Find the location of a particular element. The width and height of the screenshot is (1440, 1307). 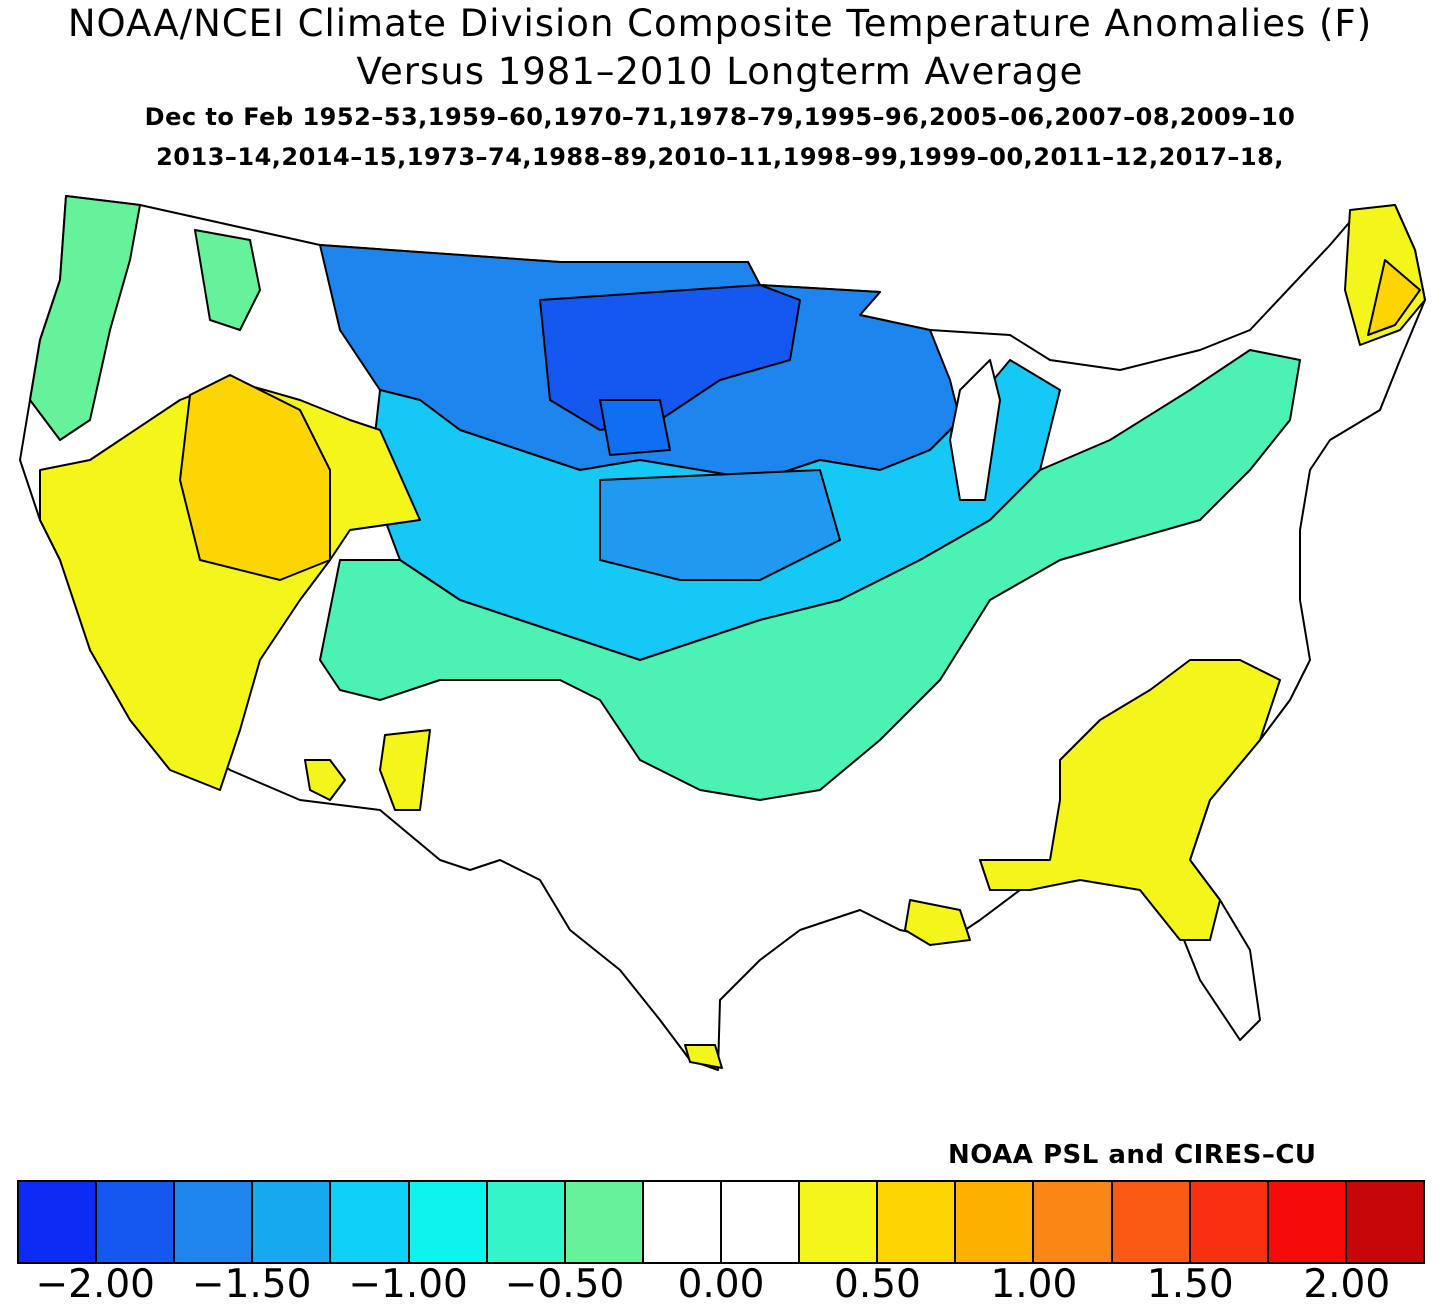

title-line-2: Versus 1981–2010 Longterm Average is located at coordinates (720, 71).